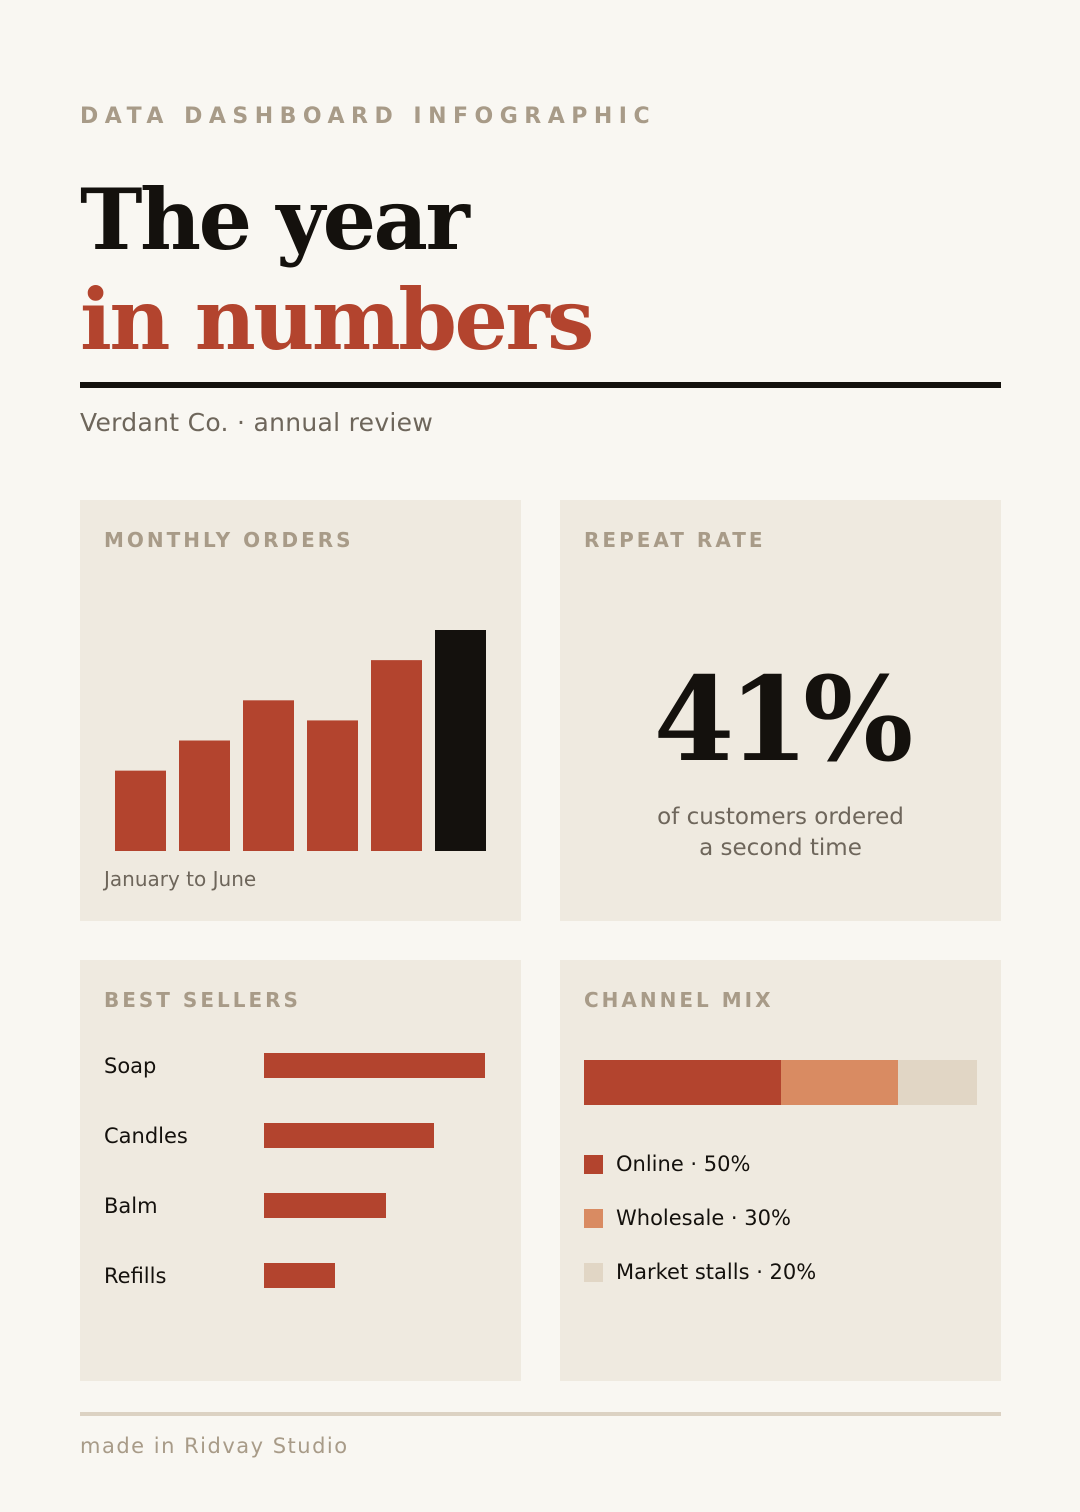 This screenshot has height=1512, width=1080. Describe the element at coordinates (349, 1135) in the screenshot. I see `best-sellers-bar-candles` at that location.